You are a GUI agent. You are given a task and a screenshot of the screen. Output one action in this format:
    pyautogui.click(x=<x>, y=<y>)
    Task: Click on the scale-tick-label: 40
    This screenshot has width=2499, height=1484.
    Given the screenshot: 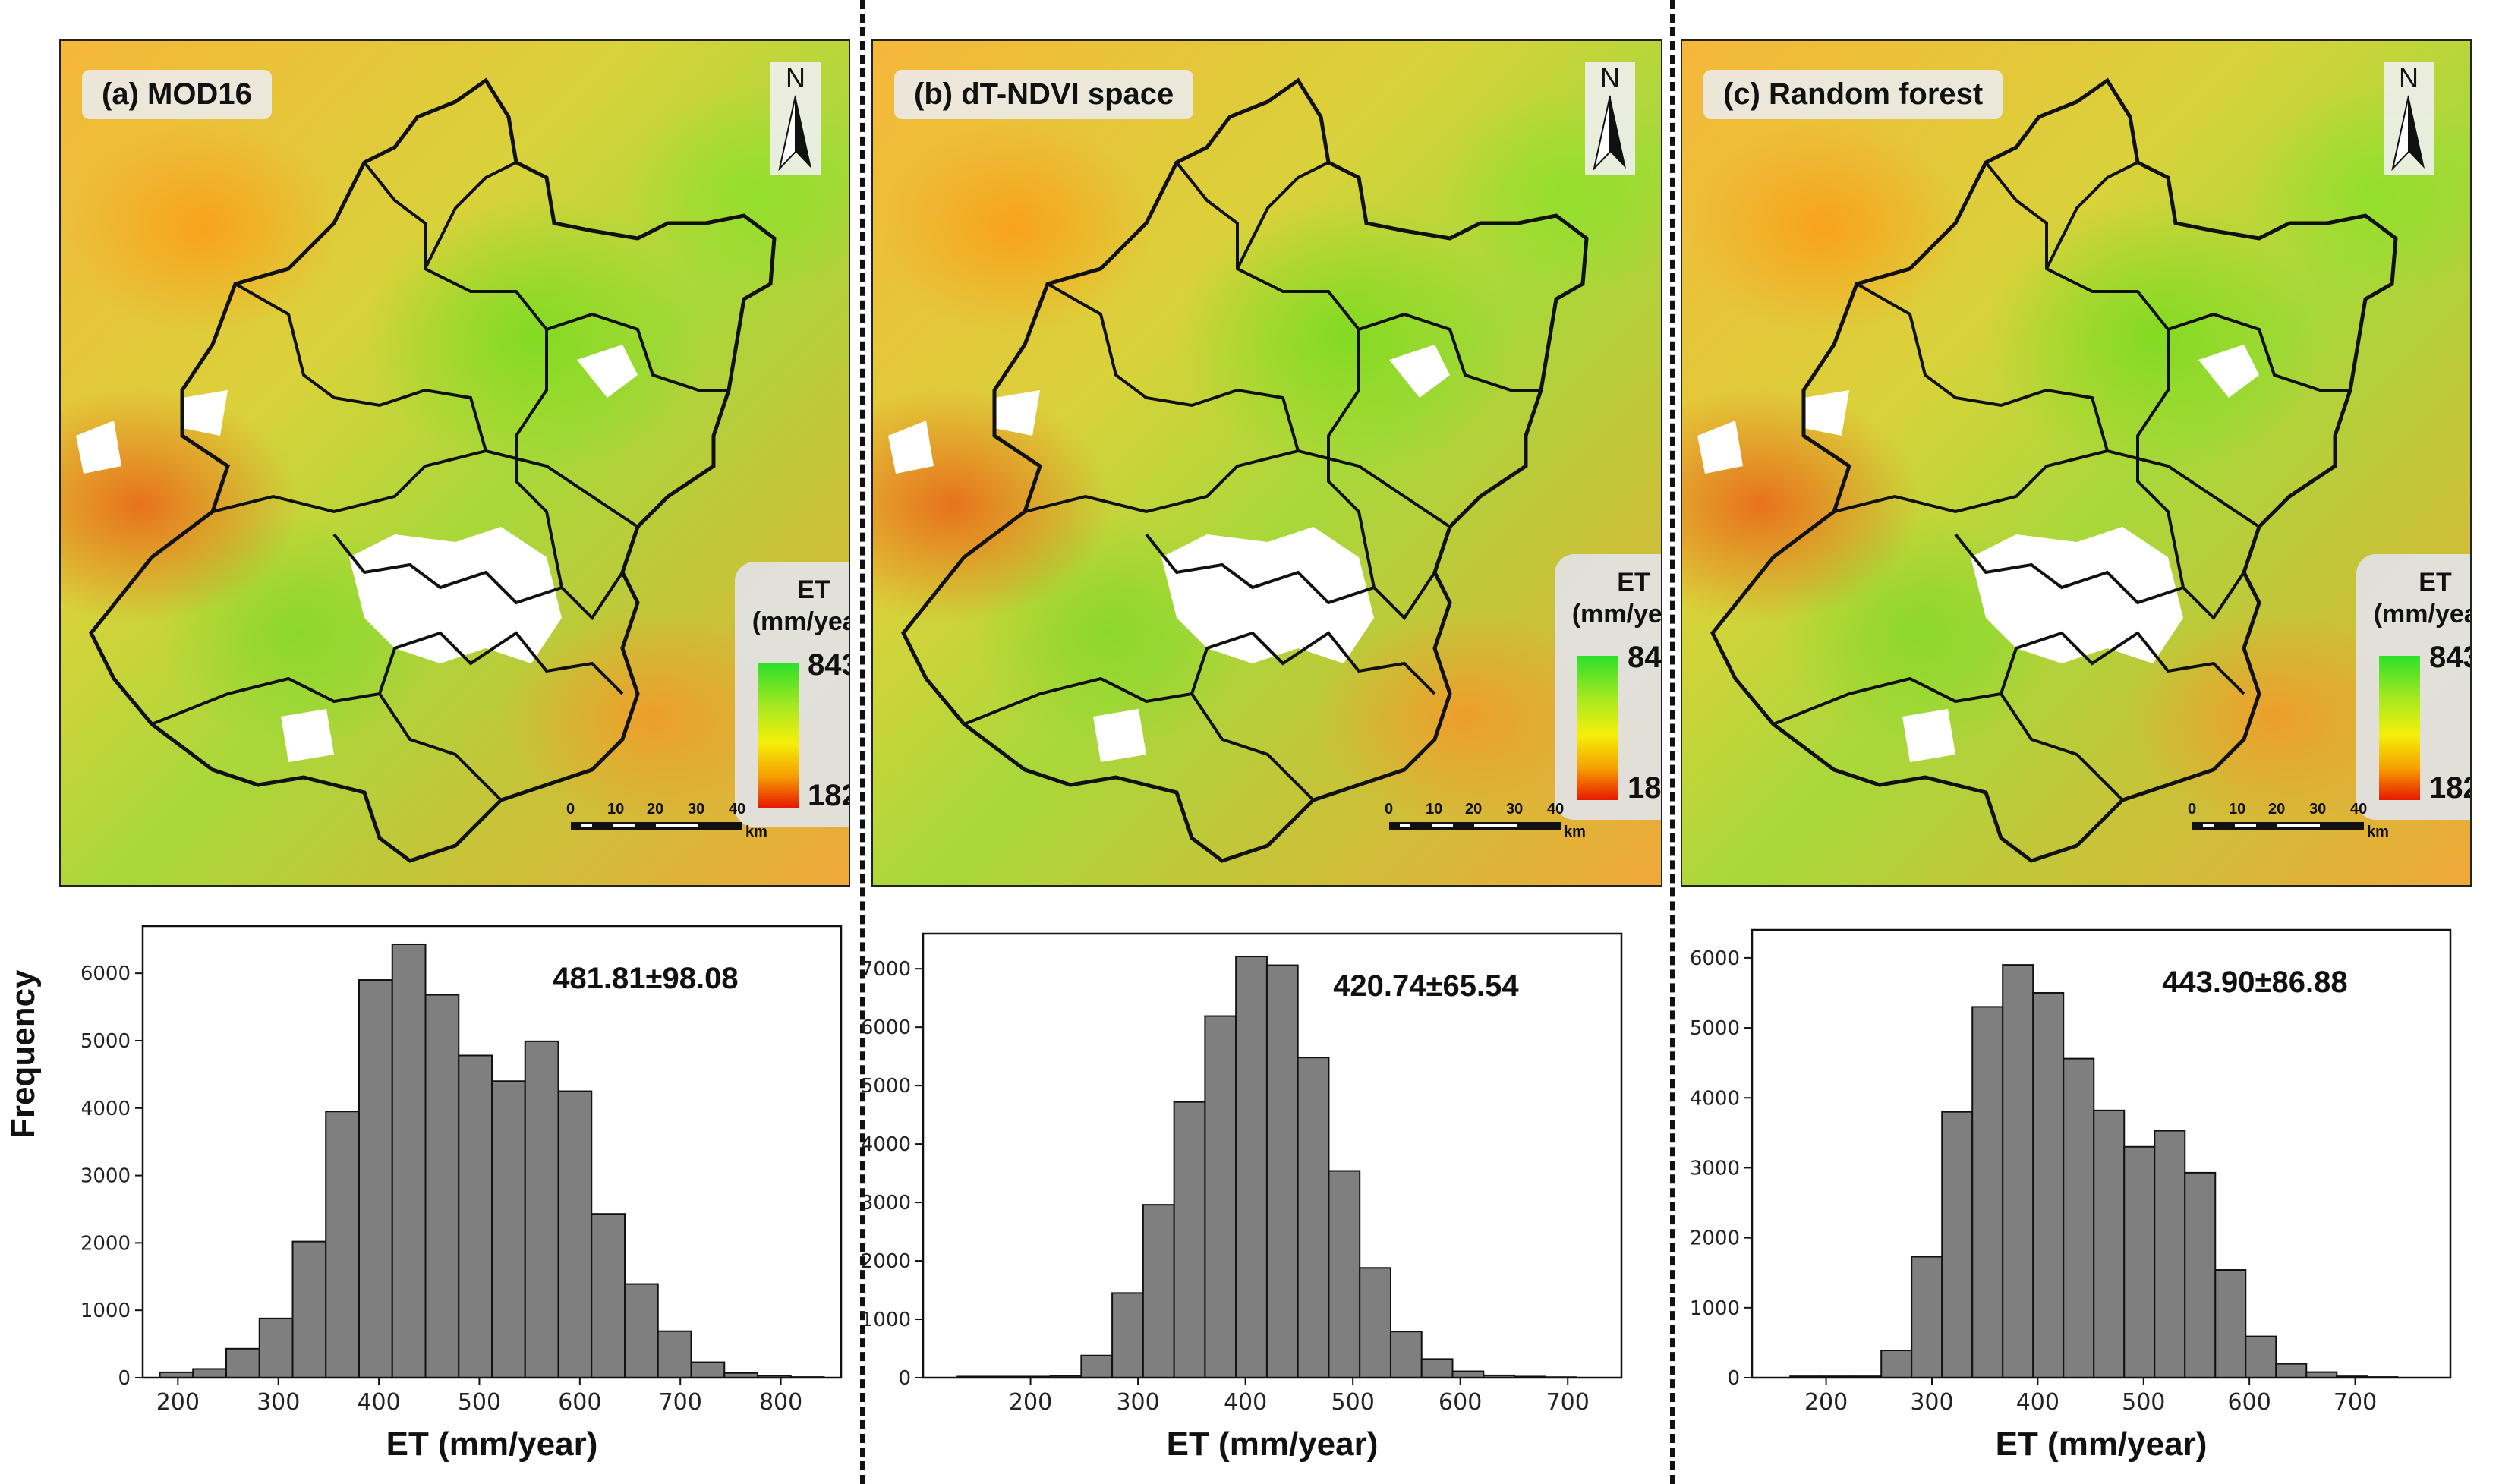 What is the action you would take?
    pyautogui.click(x=2359, y=809)
    